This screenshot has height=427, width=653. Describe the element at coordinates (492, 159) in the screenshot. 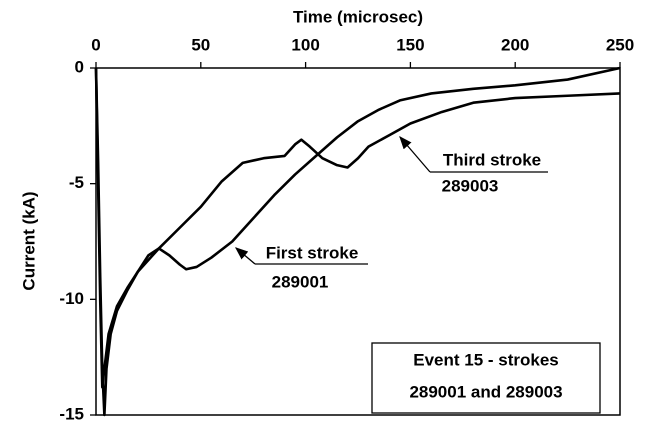

I see `series-name: Third stroke` at that location.